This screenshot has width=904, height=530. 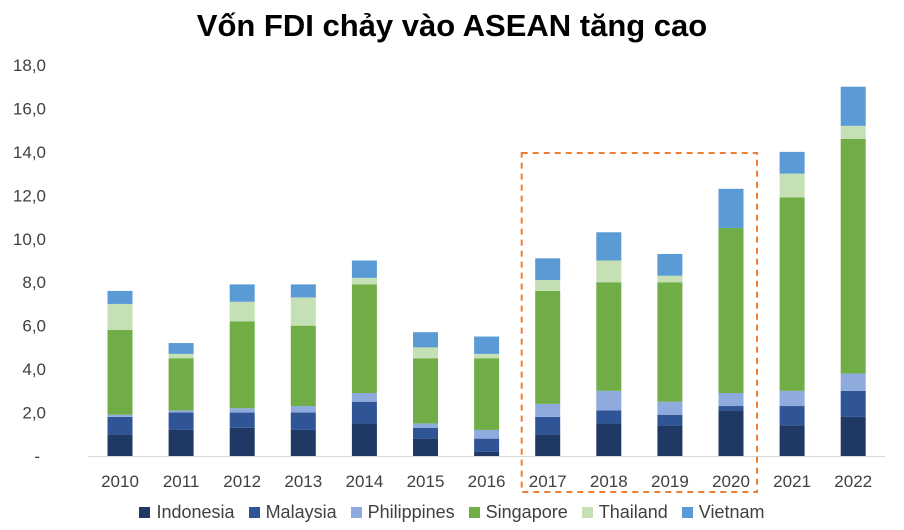 I want to click on bar-singapore-2011, so click(x=181, y=384).